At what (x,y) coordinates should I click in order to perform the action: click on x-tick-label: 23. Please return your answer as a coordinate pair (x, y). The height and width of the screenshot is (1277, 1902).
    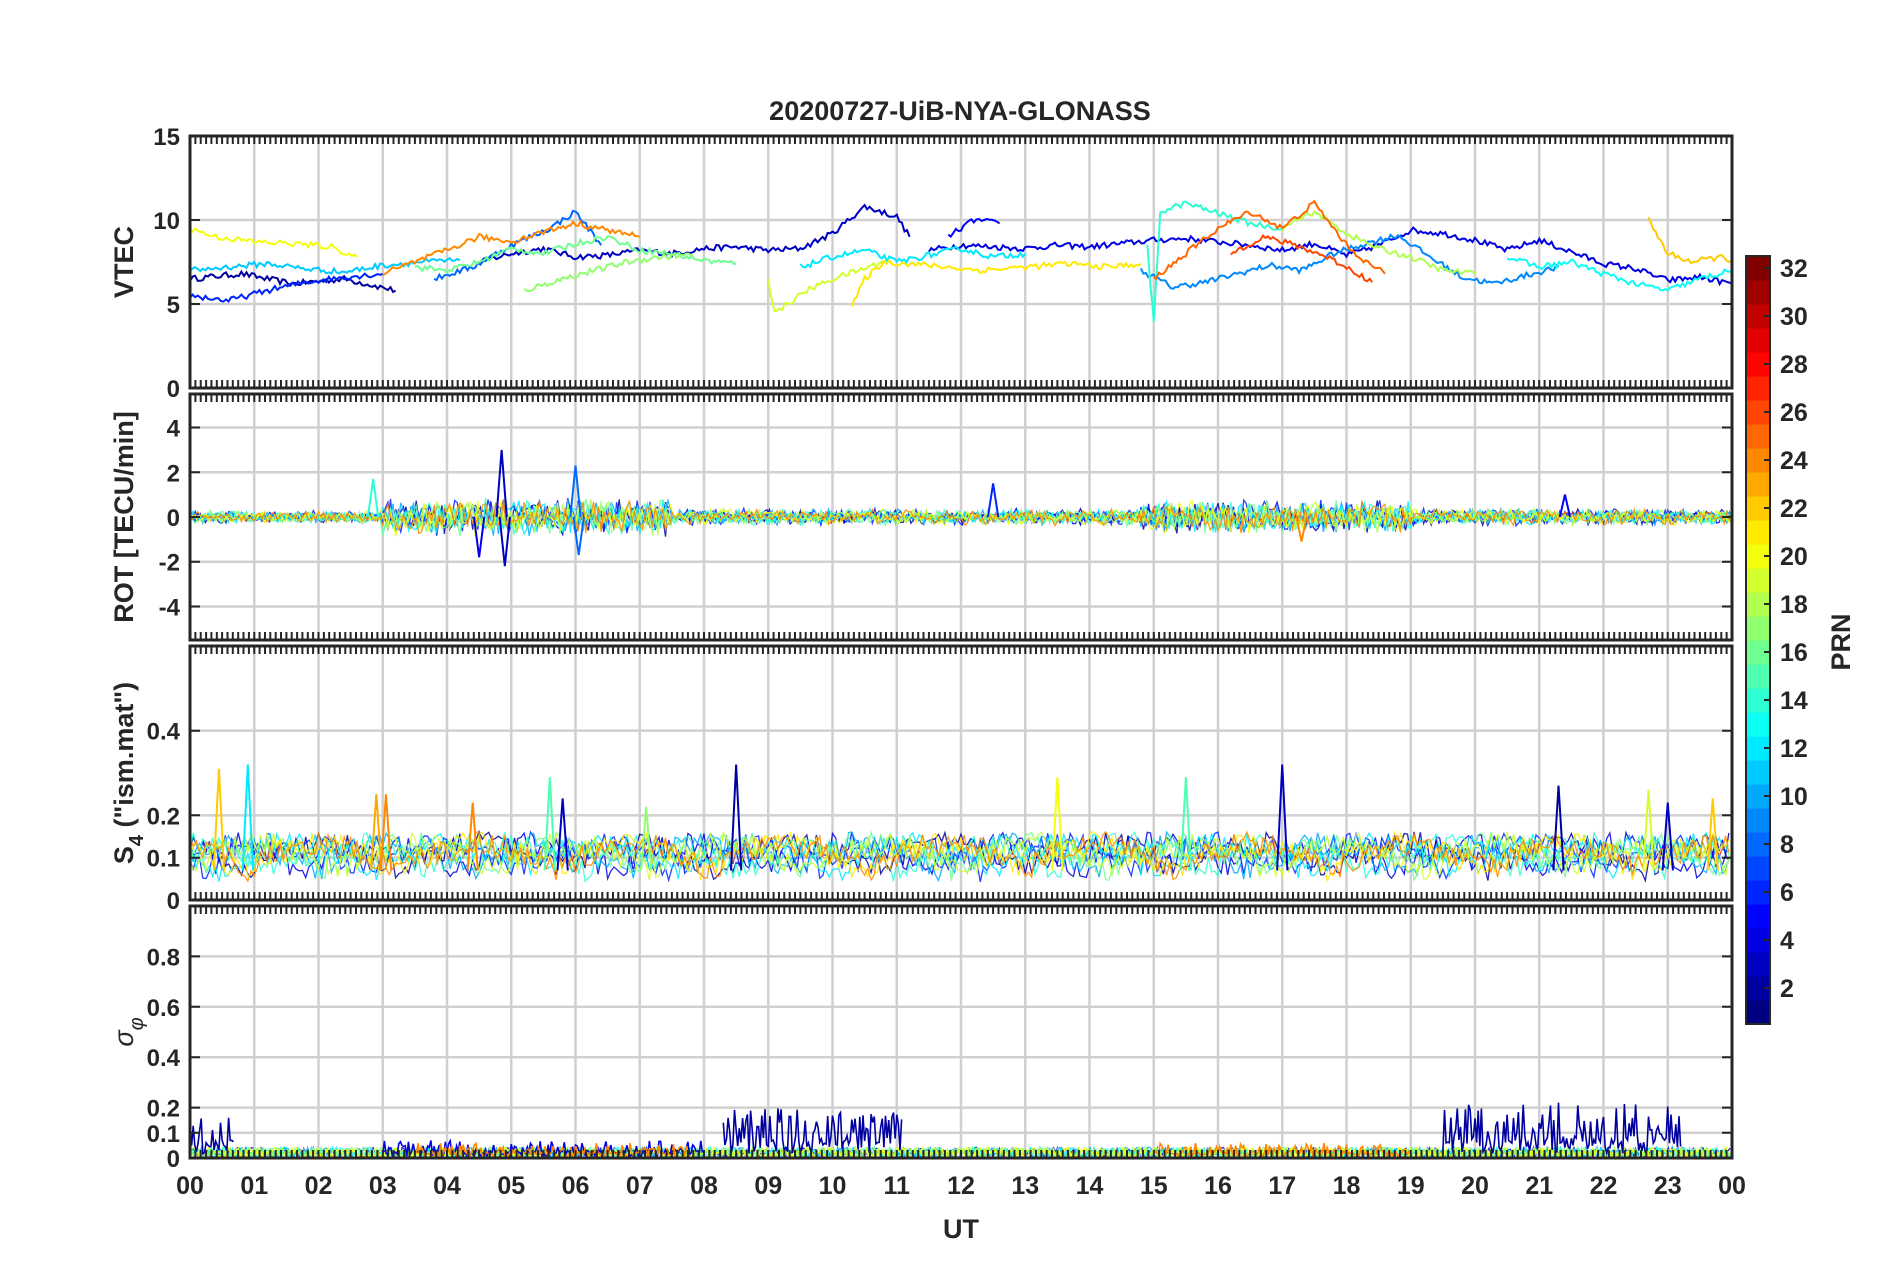
    Looking at the image, I should click on (1668, 1186).